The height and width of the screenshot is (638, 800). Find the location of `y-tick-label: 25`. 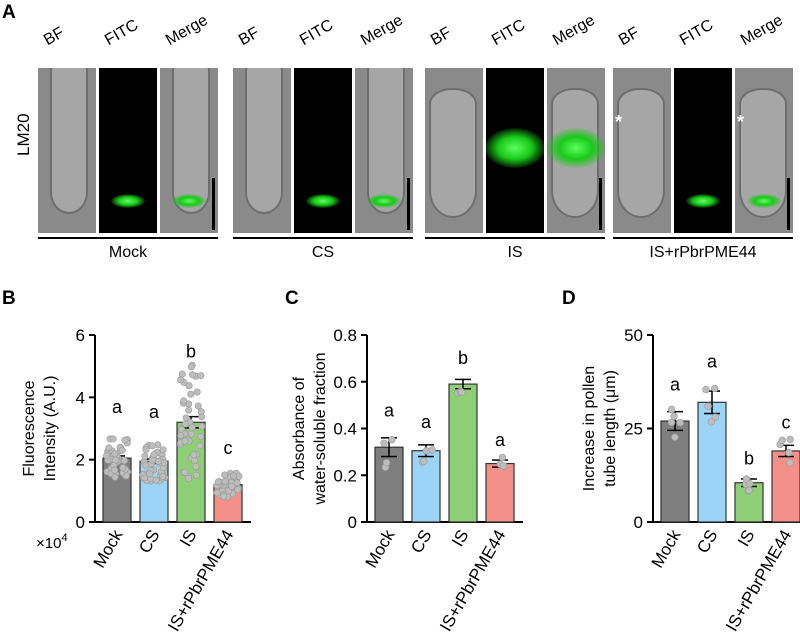

y-tick-label: 25 is located at coordinates (633, 429).